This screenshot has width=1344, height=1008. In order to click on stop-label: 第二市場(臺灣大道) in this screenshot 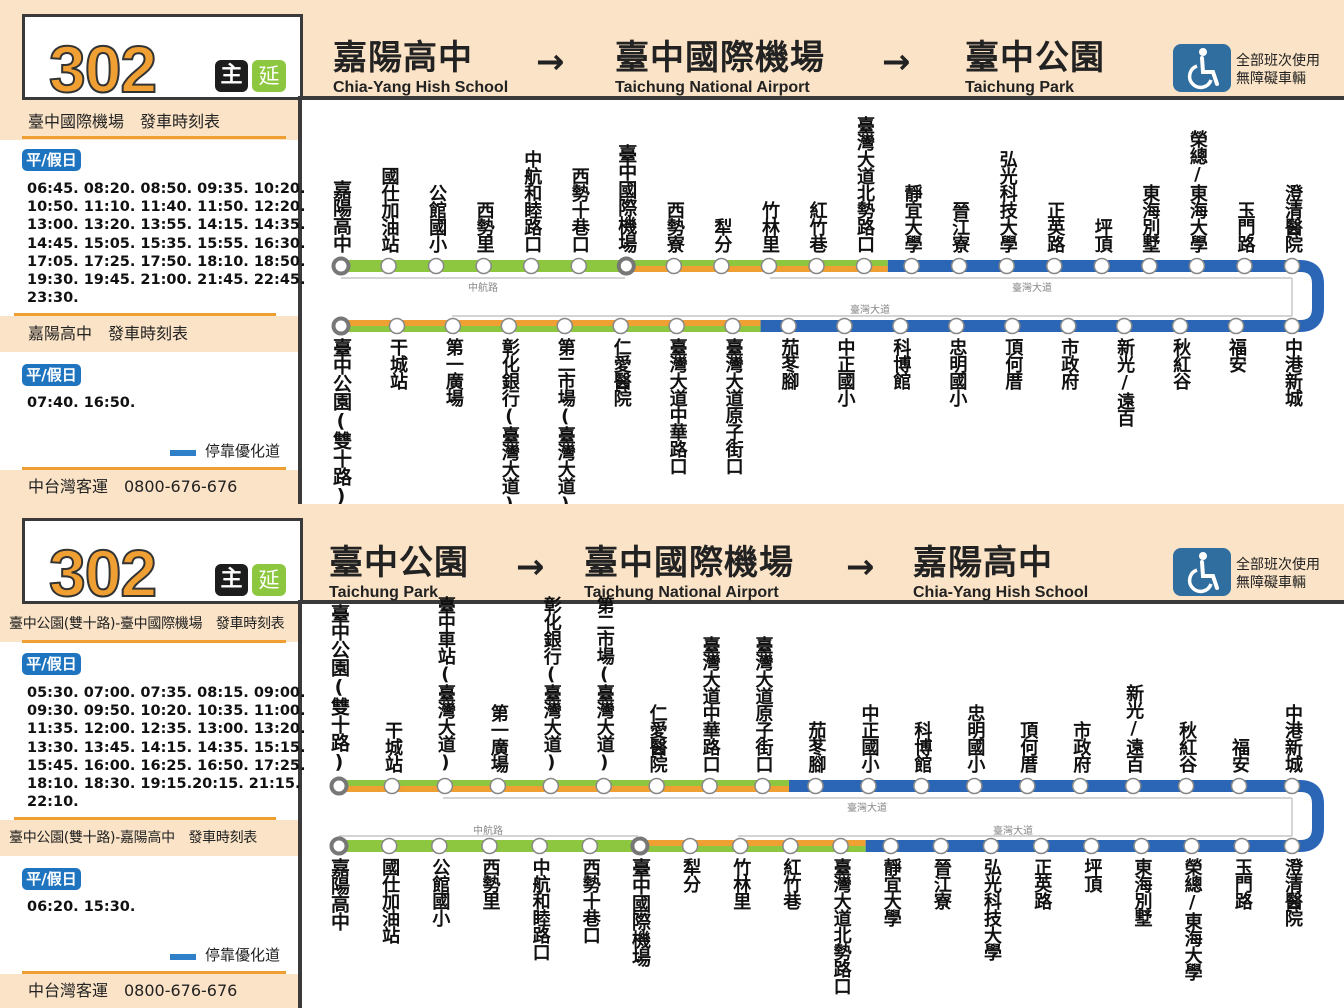, I will do `click(604, 684)`.